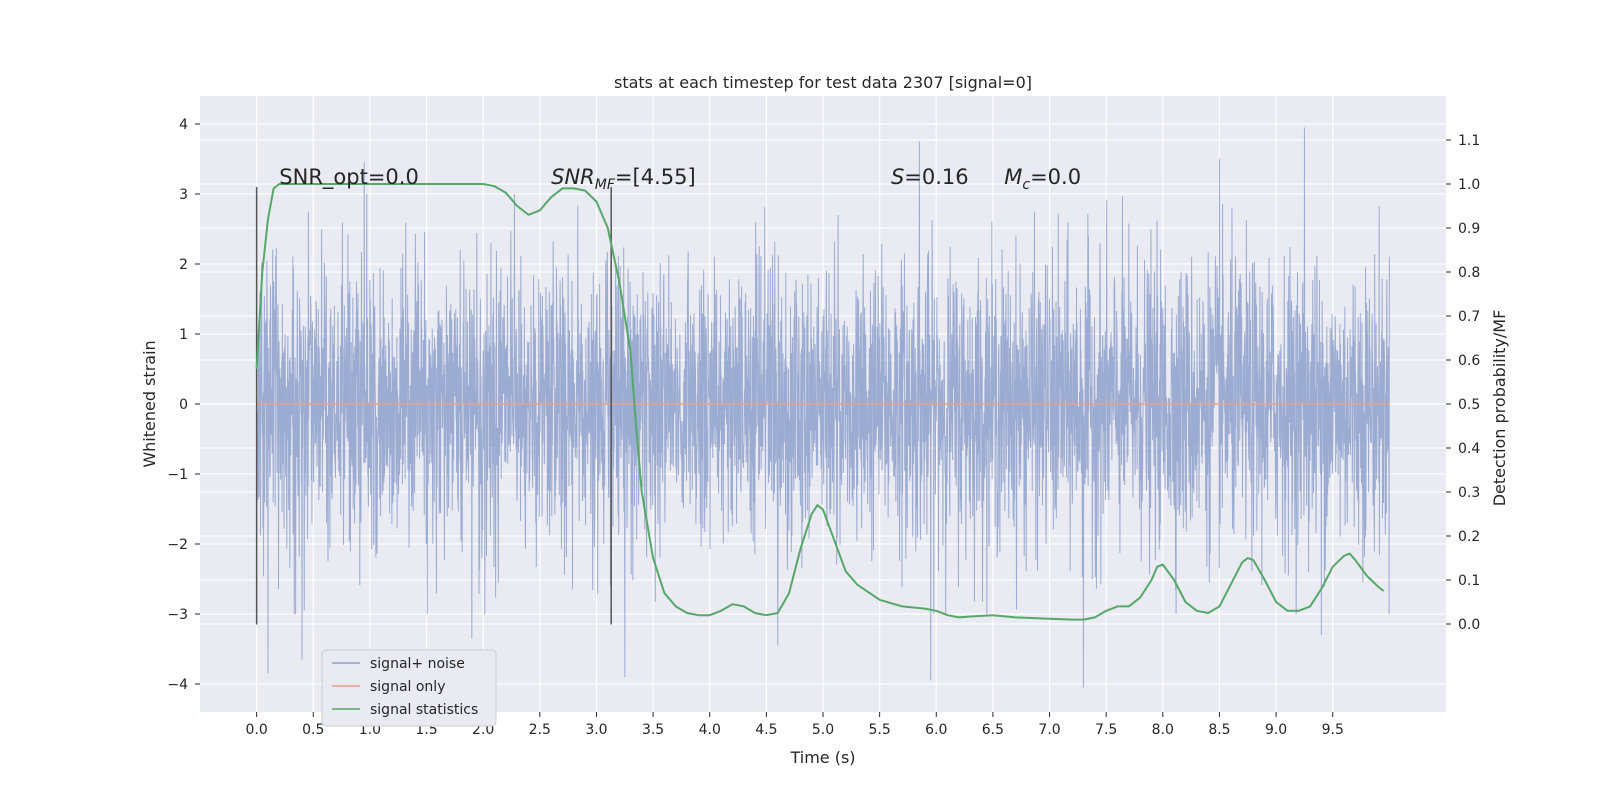 The width and height of the screenshot is (1600, 800). What do you see at coordinates (257, 730) in the screenshot?
I see `x-tick-label: 0.0` at bounding box center [257, 730].